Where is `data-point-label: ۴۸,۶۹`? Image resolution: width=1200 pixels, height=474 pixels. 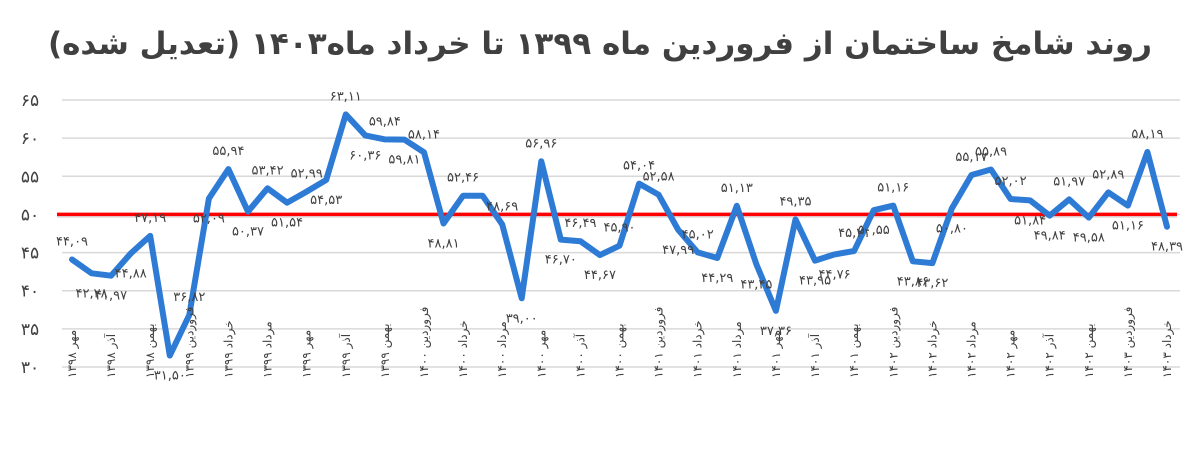 data-point-label: ۴۸,۶۹ is located at coordinates (502, 206).